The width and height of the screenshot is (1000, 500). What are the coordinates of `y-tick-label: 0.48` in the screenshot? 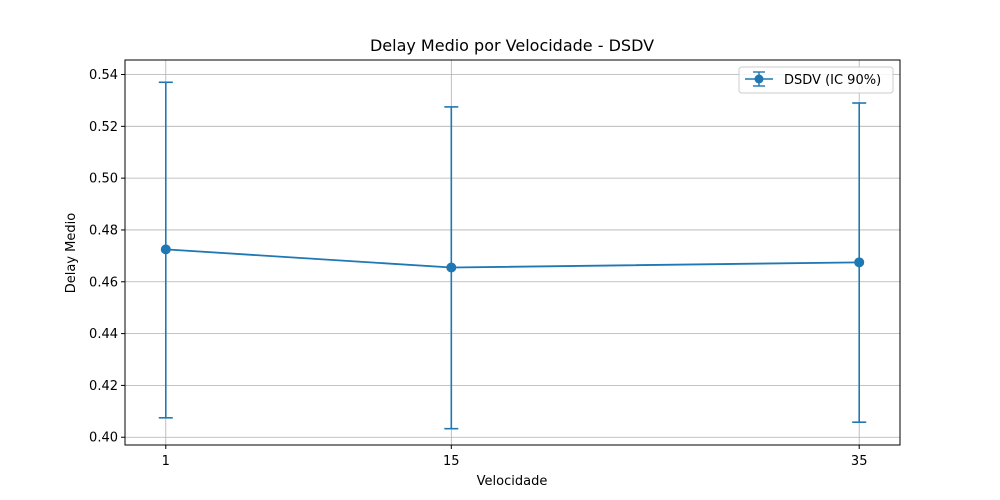 It's located at (103, 230).